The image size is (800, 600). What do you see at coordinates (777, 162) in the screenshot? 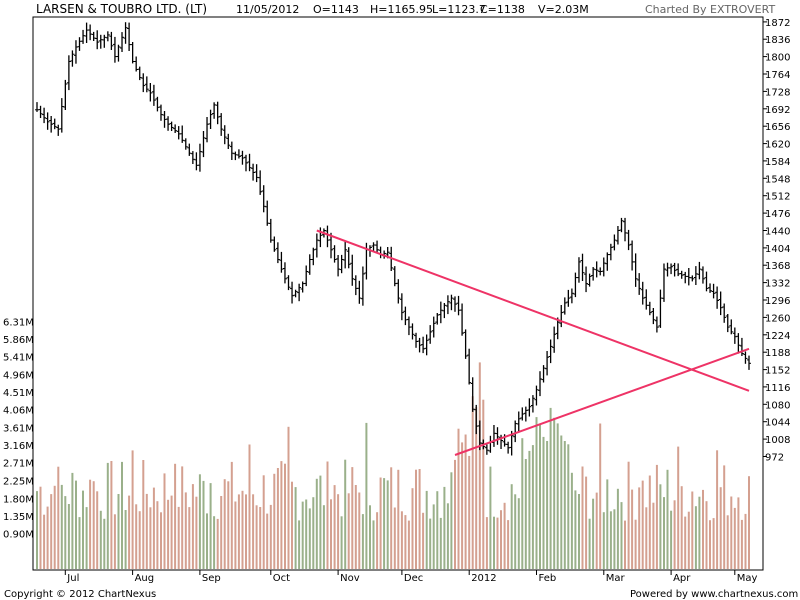
I see `price-tick-label: 1584` at bounding box center [777, 162].